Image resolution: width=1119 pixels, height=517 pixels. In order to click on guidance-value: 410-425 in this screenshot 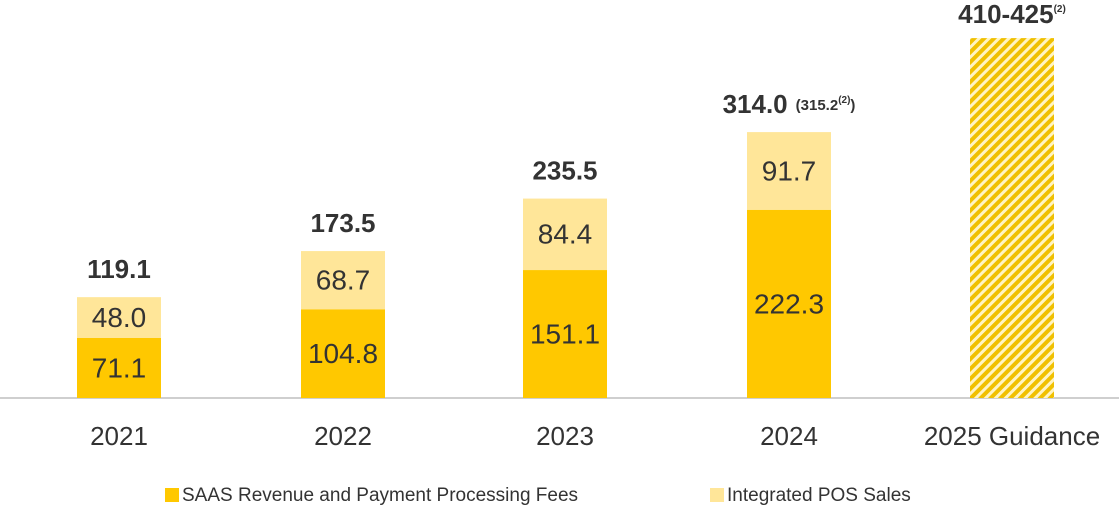, I will do `click(1005, 14)`.